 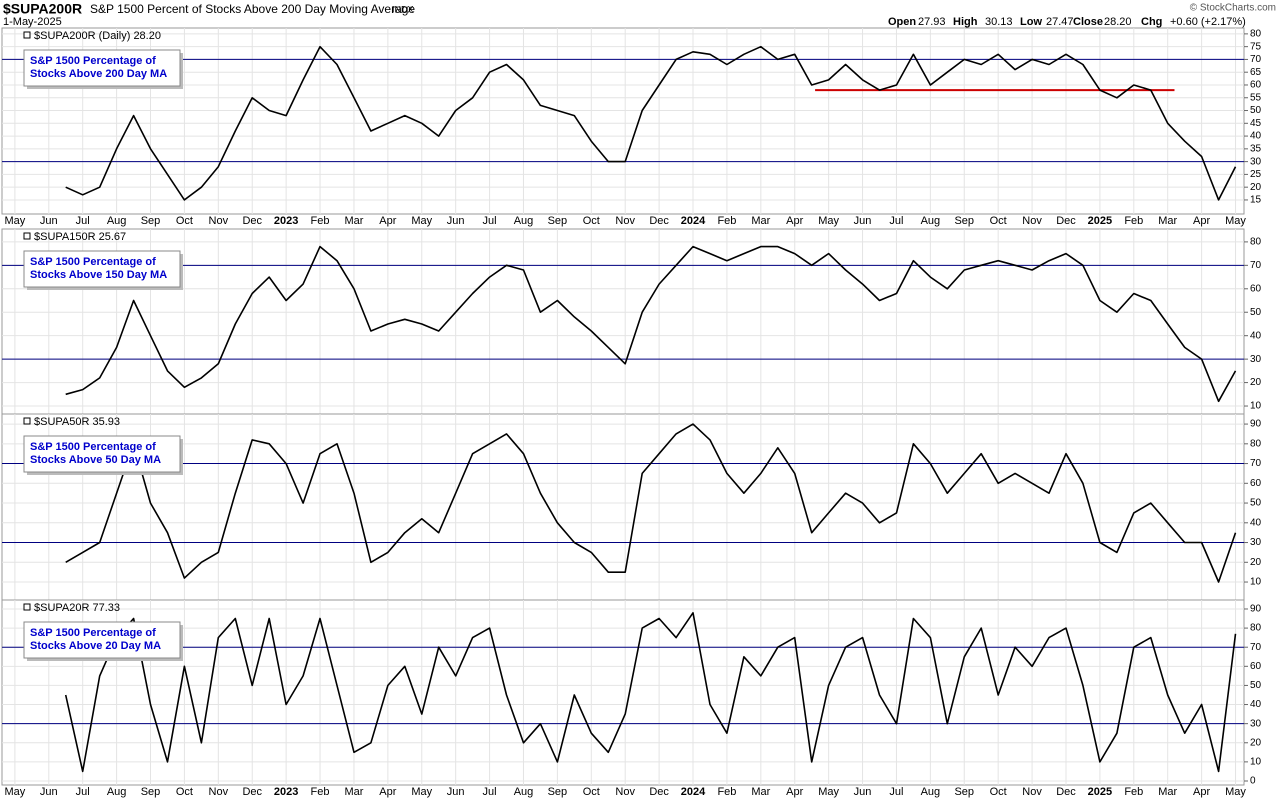 I want to click on stat-label: Chg, so click(x=1151, y=22).